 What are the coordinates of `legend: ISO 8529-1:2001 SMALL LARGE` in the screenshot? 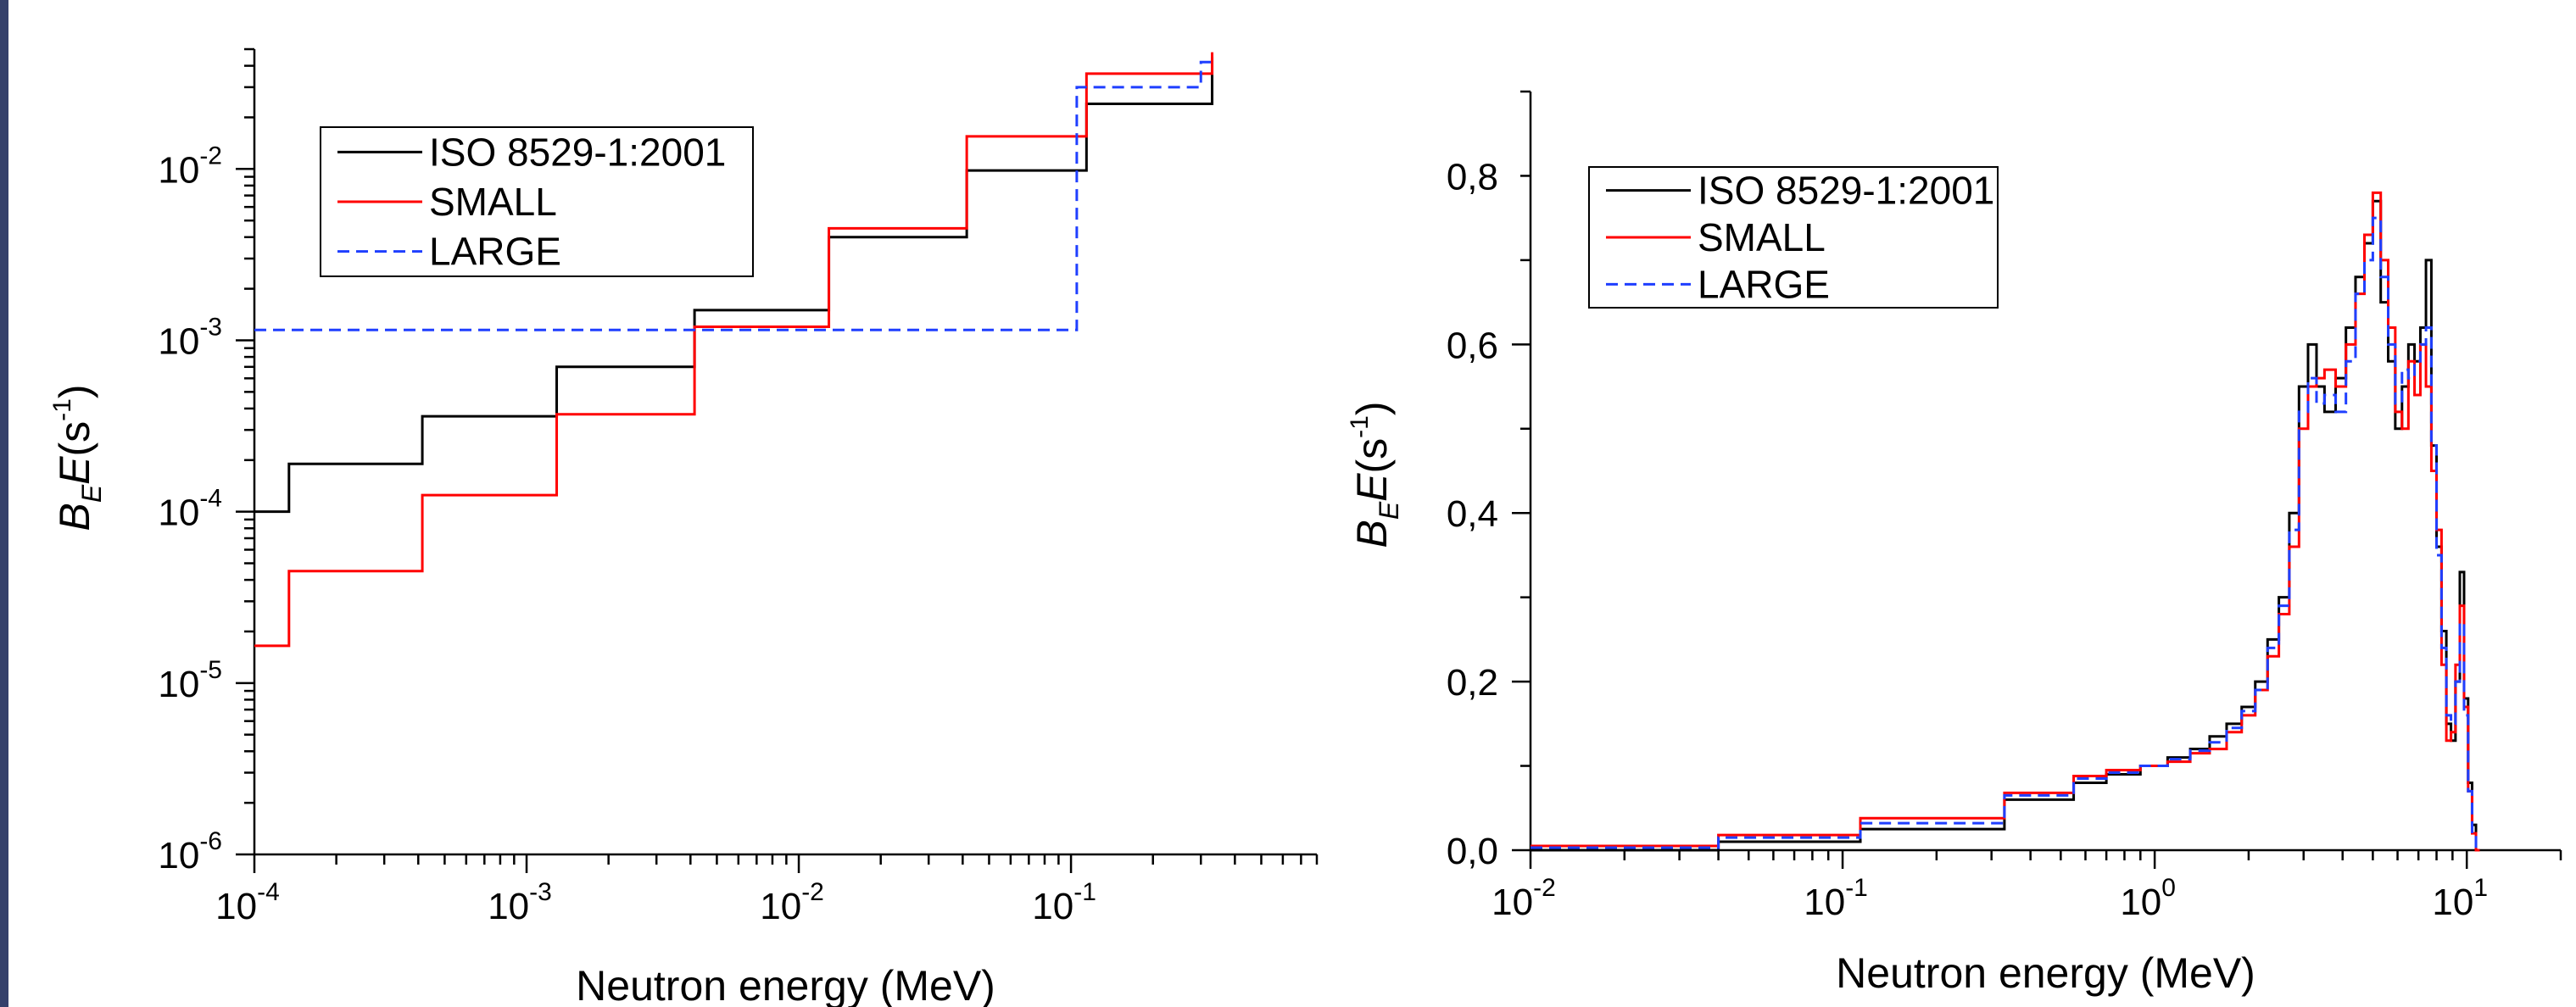 It's located at (537, 201).